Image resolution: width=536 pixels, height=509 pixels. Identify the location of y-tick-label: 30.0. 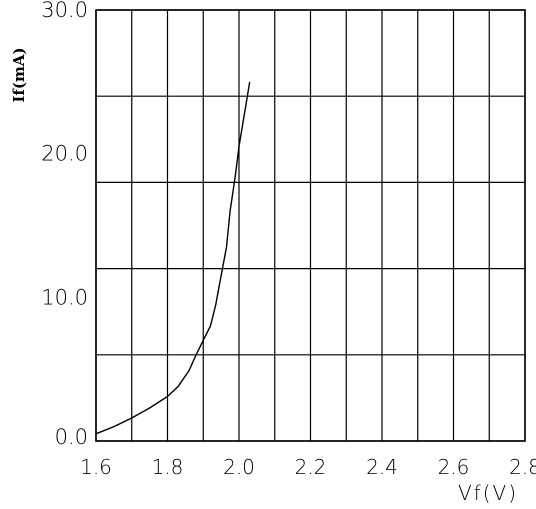
(64, 11).